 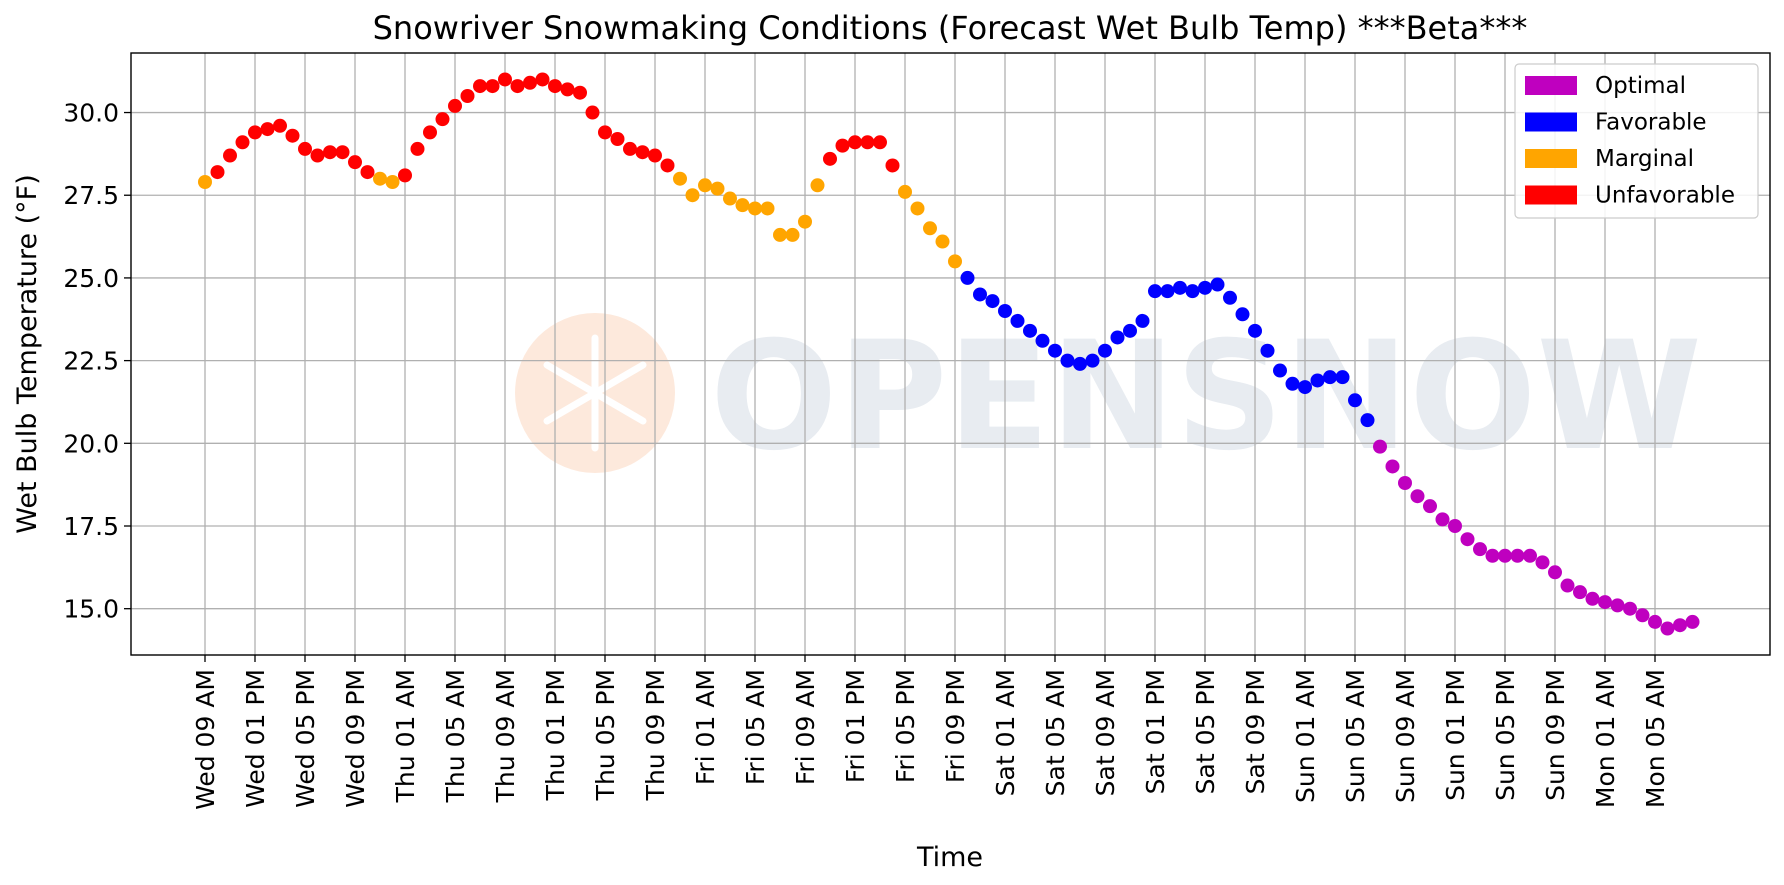 I want to click on y-tick-label: 30.0, so click(x=91, y=113).